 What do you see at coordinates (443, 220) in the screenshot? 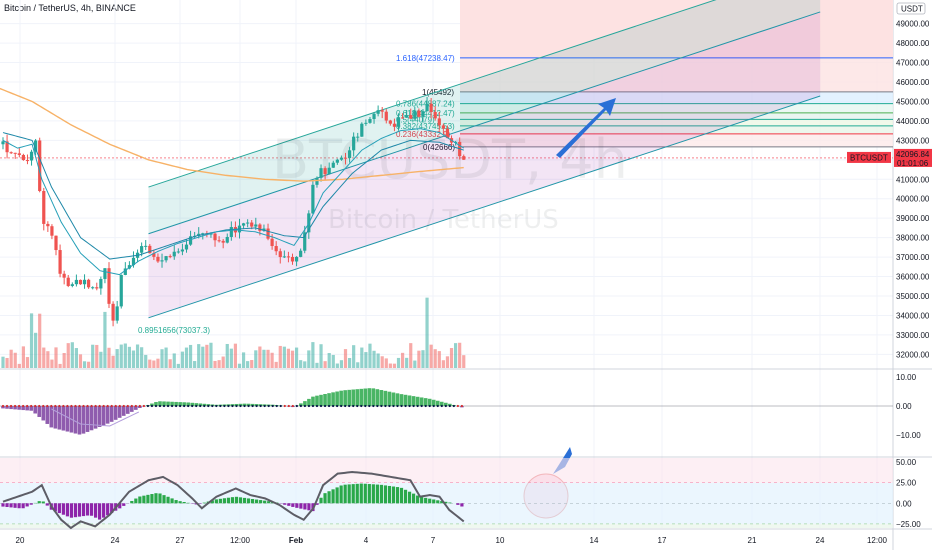
I see `watermark-name: Bitcoin / TetherUS` at bounding box center [443, 220].